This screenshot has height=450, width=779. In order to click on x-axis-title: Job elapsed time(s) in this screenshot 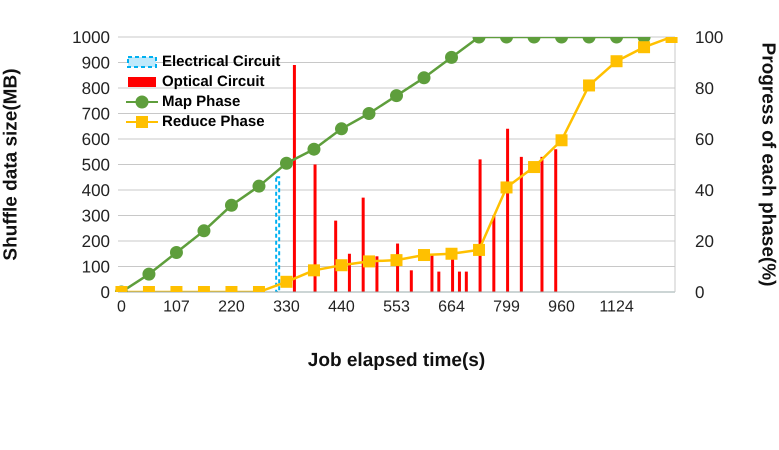, I will do `click(397, 360)`.